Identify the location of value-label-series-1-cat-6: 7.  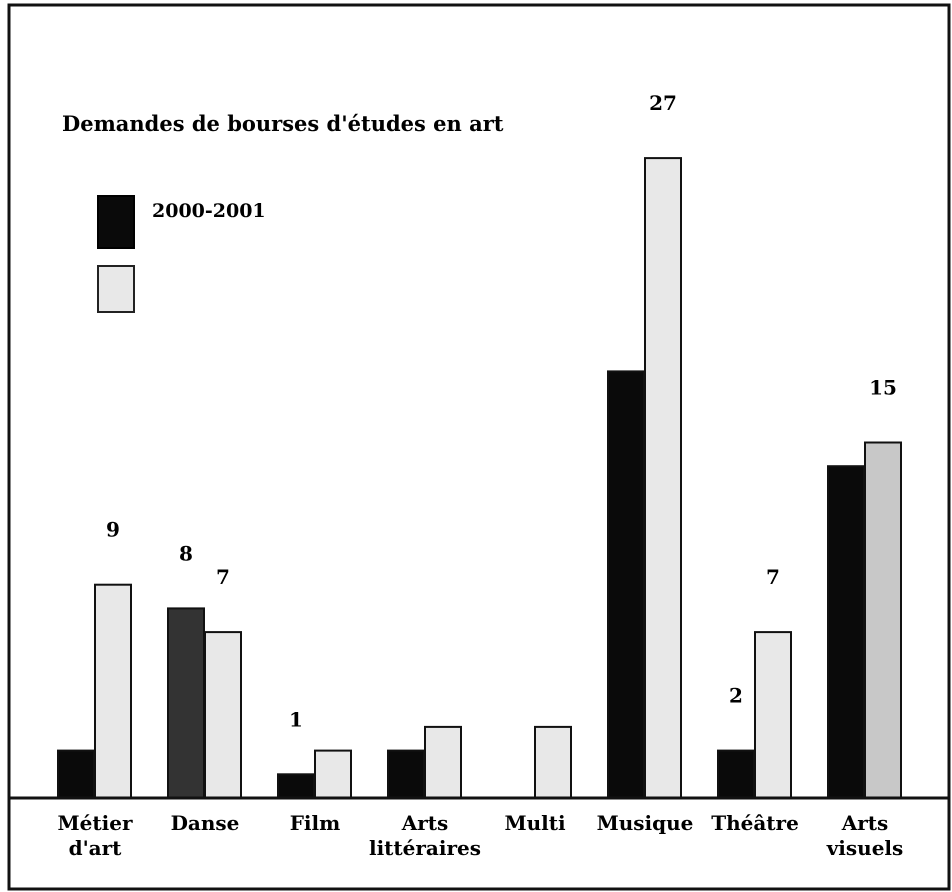
(773, 577).